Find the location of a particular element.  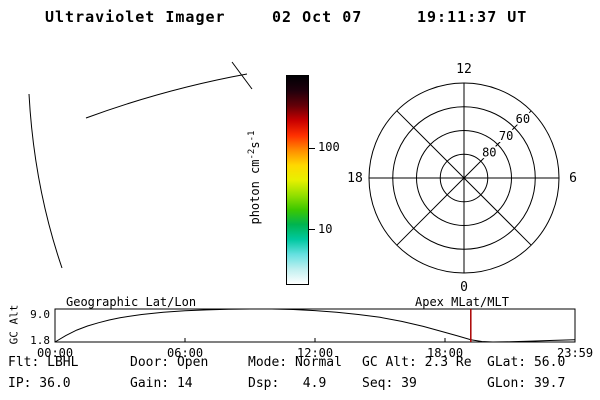

colorbar-unit-label: photon cm-2s-1 is located at coordinates (255, 192).